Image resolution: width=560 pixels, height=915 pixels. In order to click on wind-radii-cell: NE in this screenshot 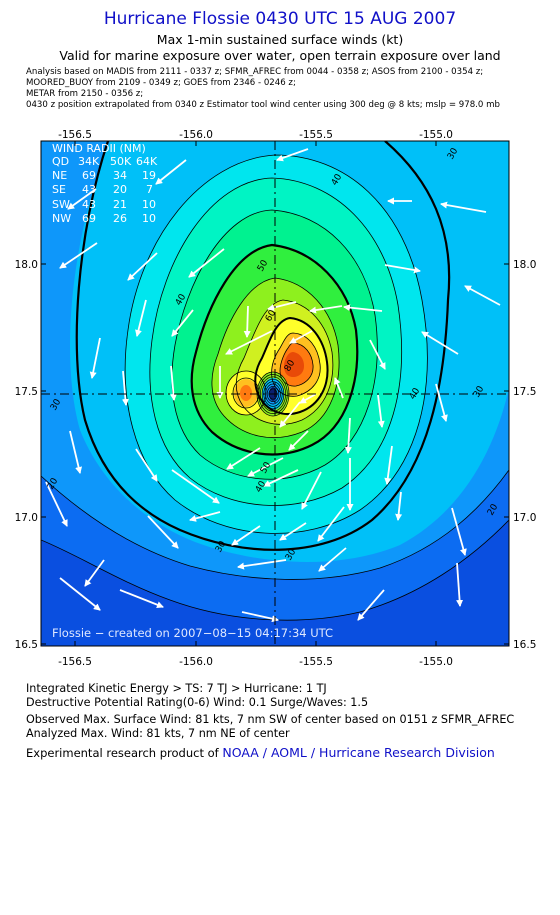, I will do `click(59, 175)`.